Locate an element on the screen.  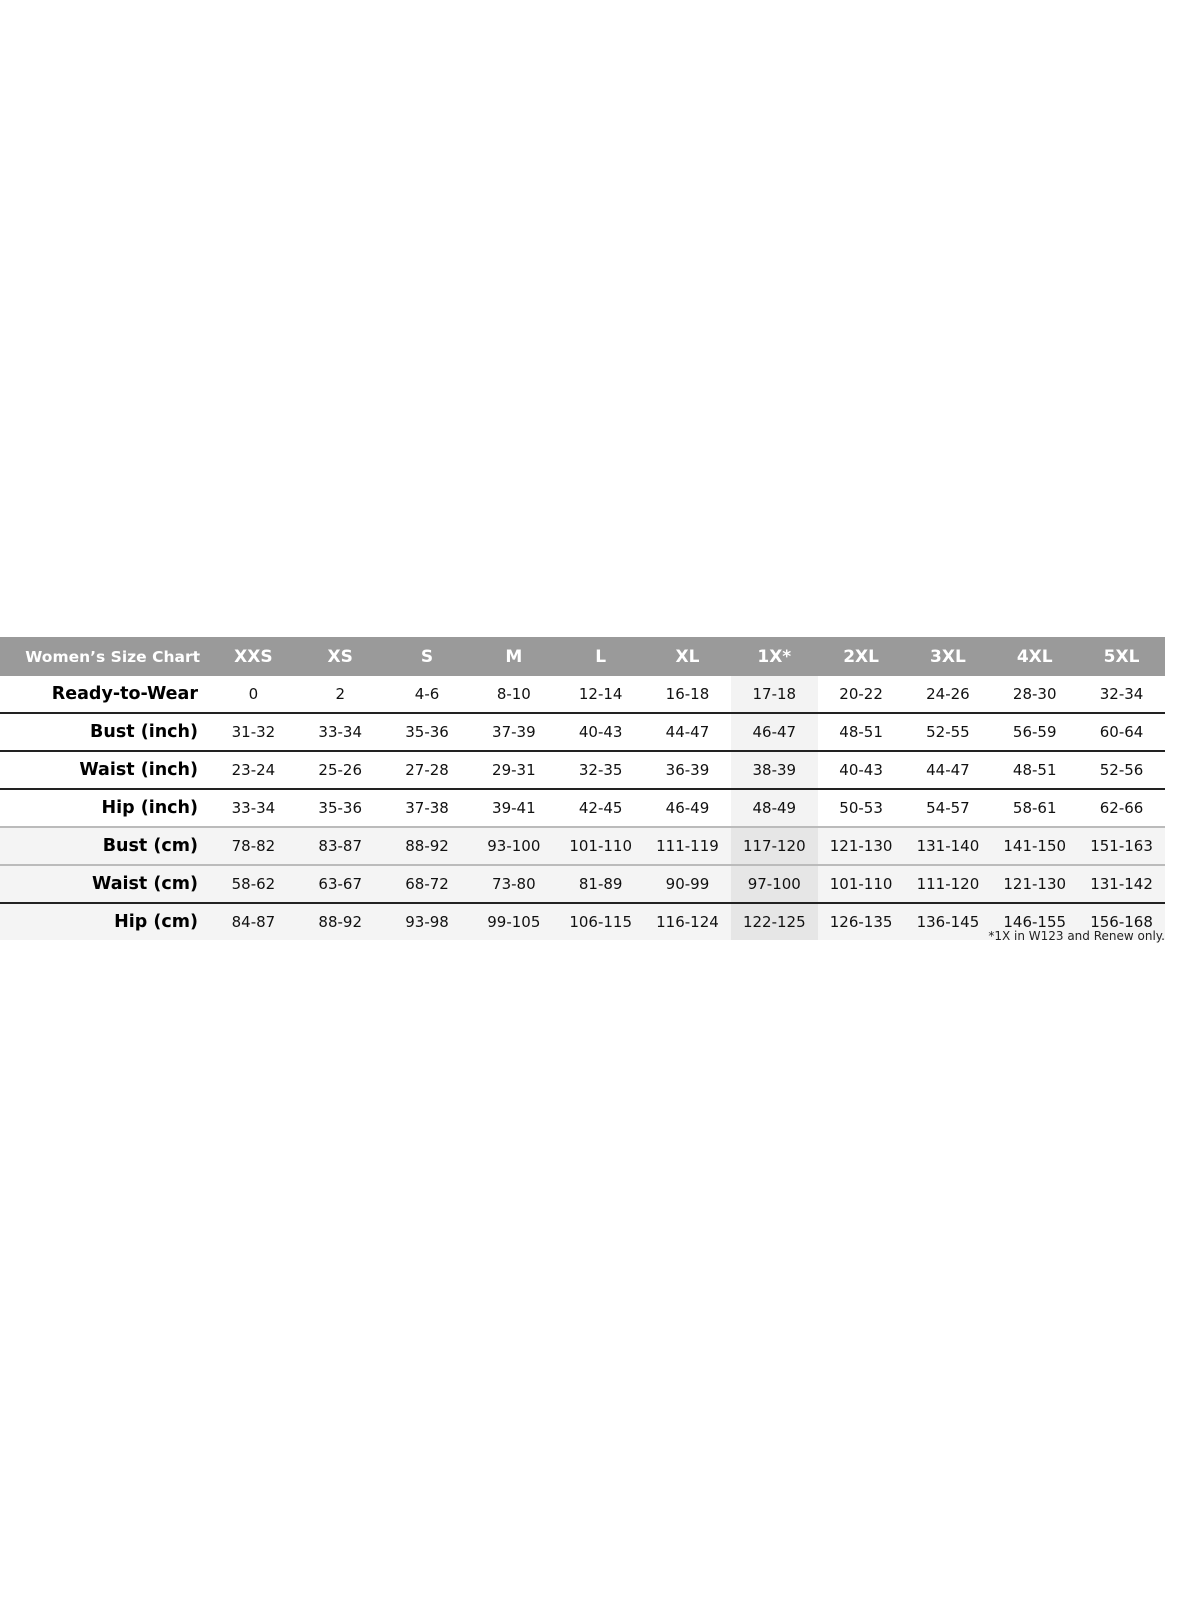
chart-title: Women’s Size Chart is located at coordinates (105, 656).